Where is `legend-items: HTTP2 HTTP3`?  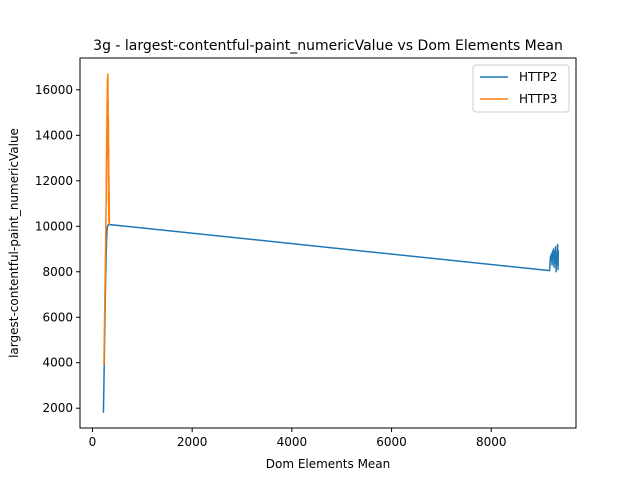
legend-items: HTTP2 HTTP3 is located at coordinates (518, 88).